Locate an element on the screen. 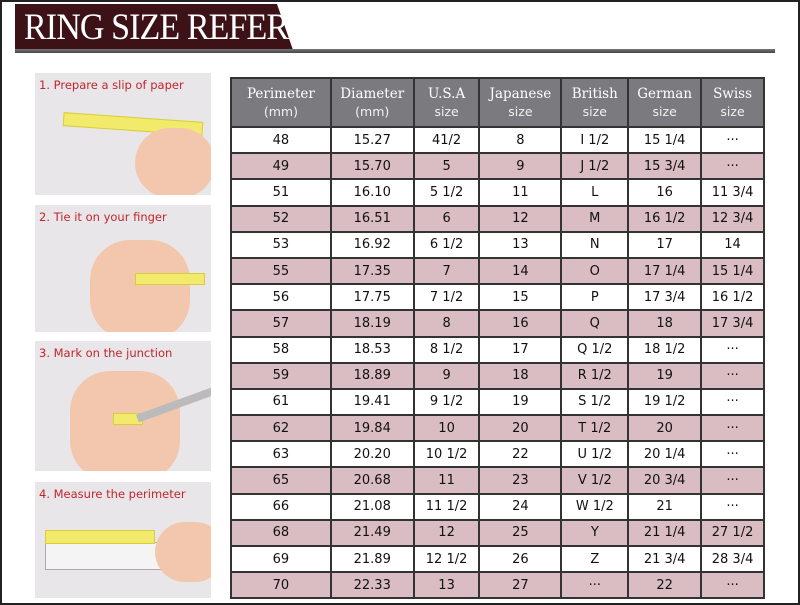 The width and height of the screenshot is (800, 605). table-cell: 22.33 is located at coordinates (372, 585).